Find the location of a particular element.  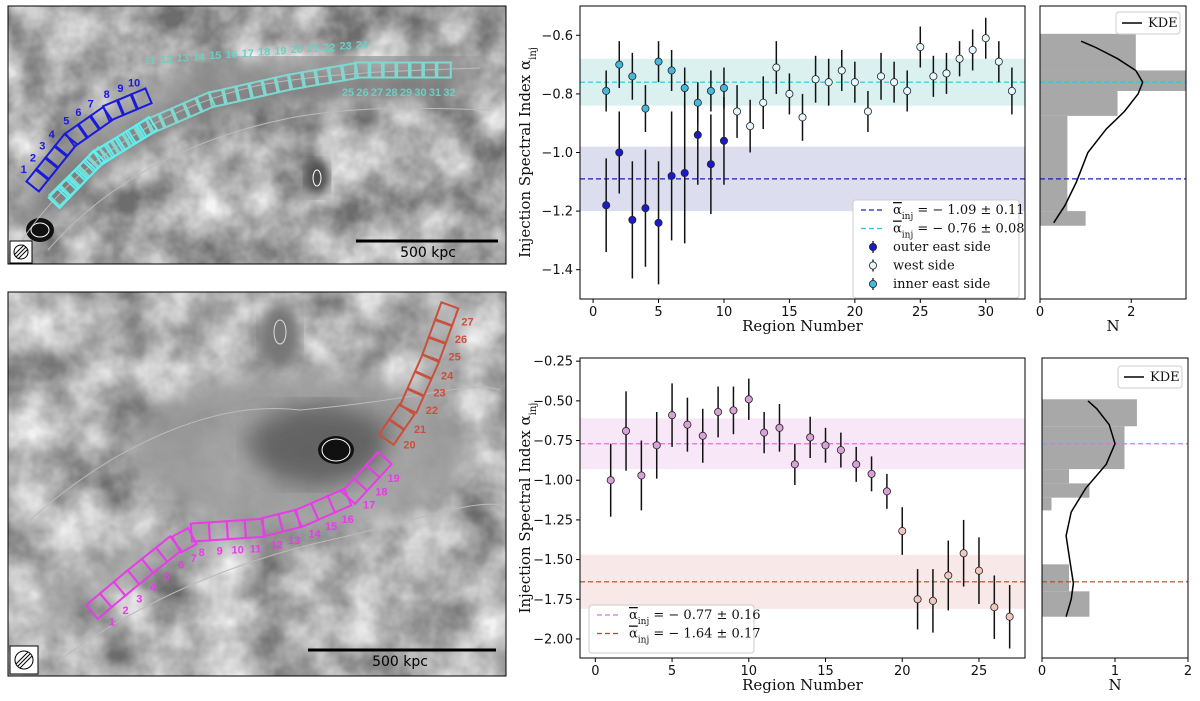

red-region-label: 26 is located at coordinates (461, 340).